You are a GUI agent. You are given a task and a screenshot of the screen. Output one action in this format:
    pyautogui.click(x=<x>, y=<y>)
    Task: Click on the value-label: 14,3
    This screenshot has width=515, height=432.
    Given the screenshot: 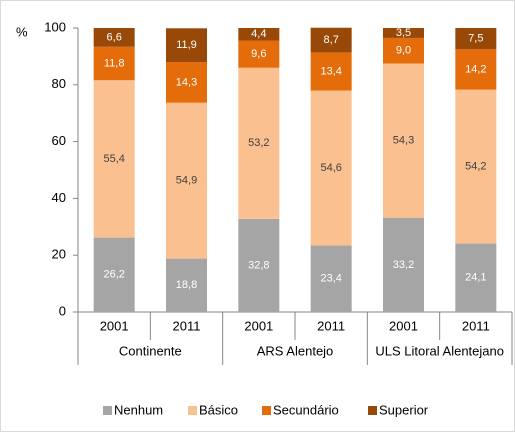 What is the action you would take?
    pyautogui.click(x=186, y=82)
    